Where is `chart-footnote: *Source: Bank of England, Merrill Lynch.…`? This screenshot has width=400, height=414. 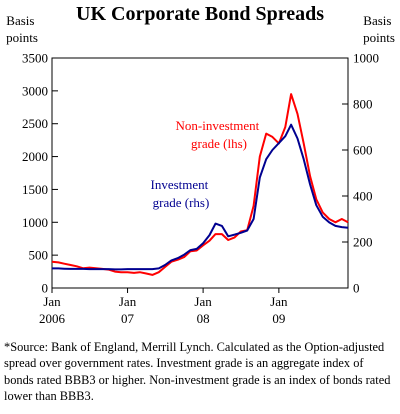
chart-footnote: *Source: Bank of England, Merrill Lynch.… is located at coordinates (197, 372).